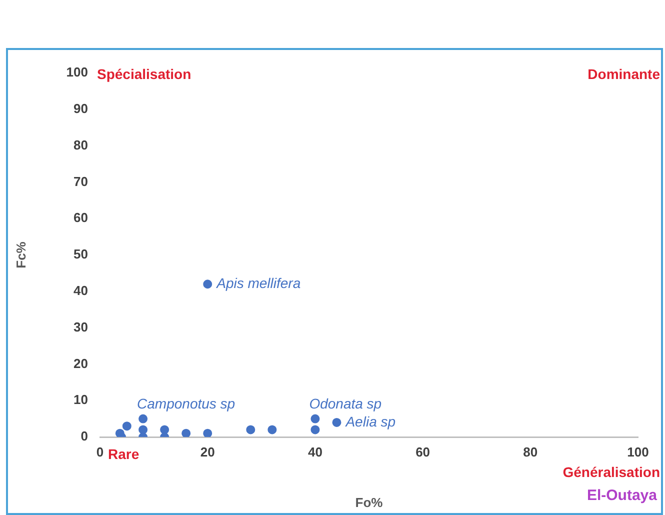 Image resolution: width=665 pixels, height=515 pixels. I want to click on annotation: Odonata sp, so click(345, 404).